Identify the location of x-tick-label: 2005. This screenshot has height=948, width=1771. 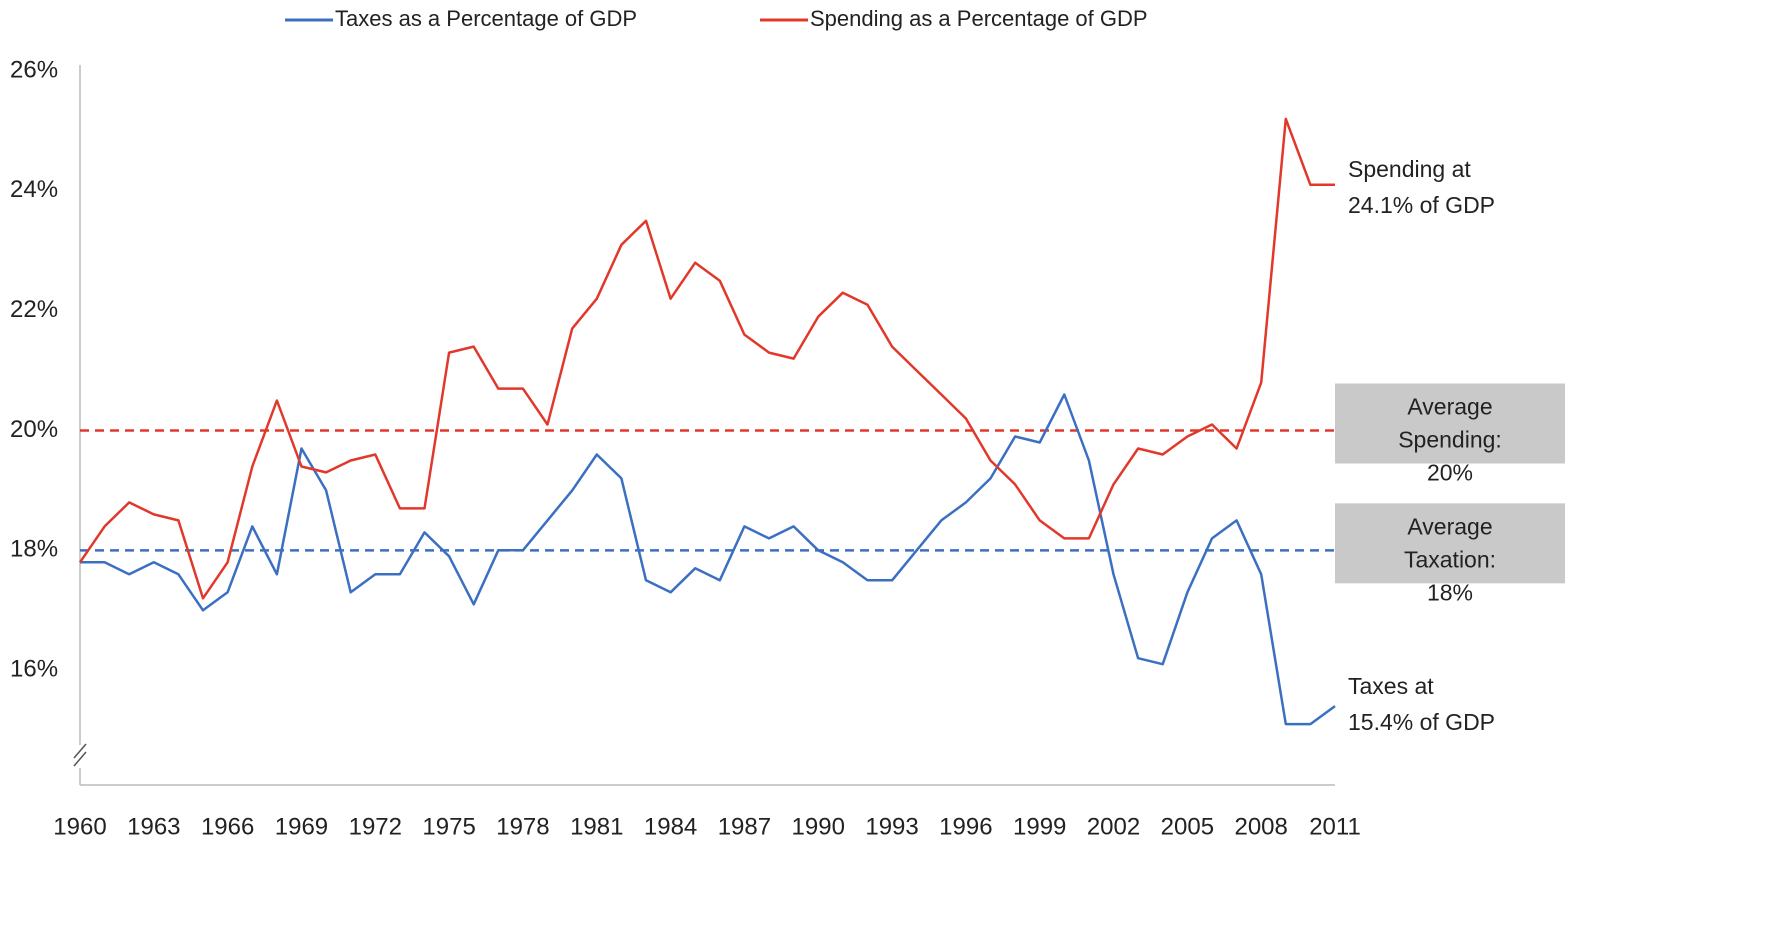
(1187, 826).